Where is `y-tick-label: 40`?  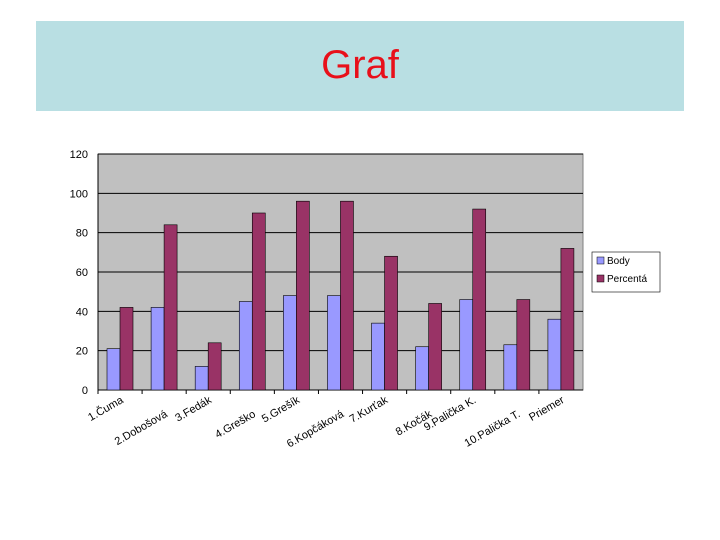
y-tick-label: 40 is located at coordinates (82, 312).